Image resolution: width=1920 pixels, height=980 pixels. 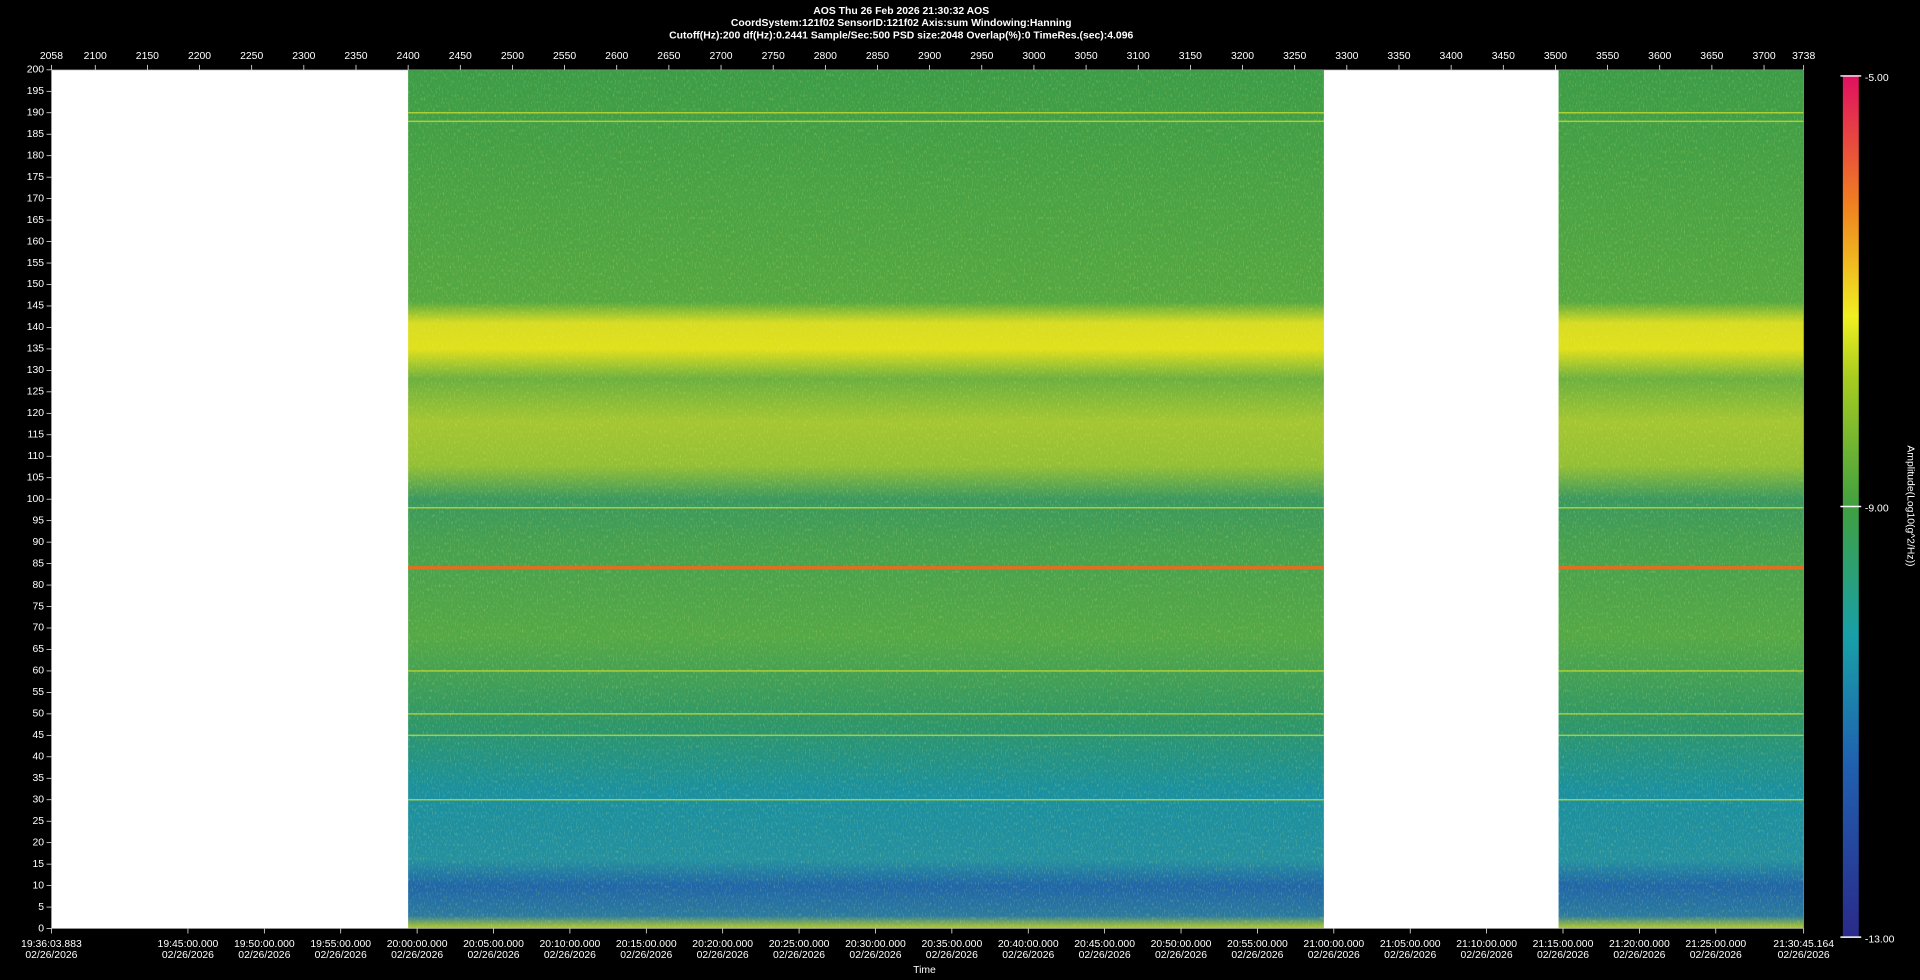 I want to click on y-tick-label: 80, so click(x=39, y=585).